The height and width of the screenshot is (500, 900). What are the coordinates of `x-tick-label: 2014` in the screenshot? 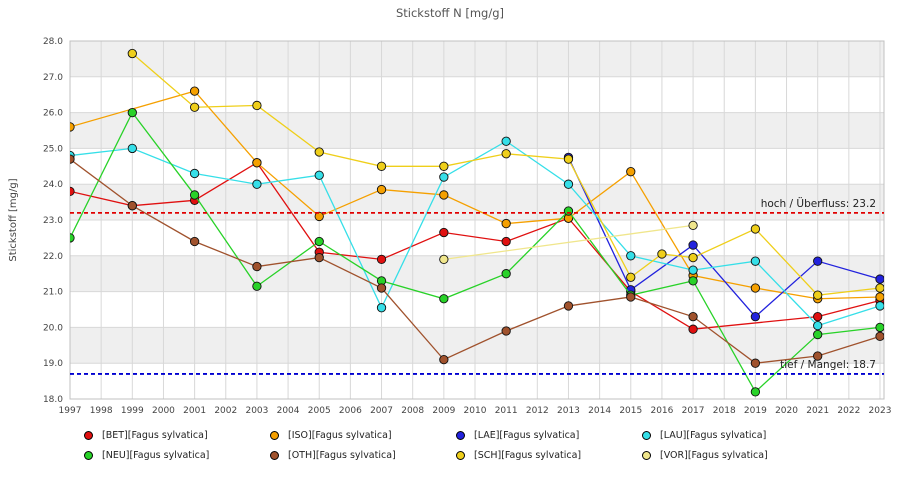 It's located at (599, 411).